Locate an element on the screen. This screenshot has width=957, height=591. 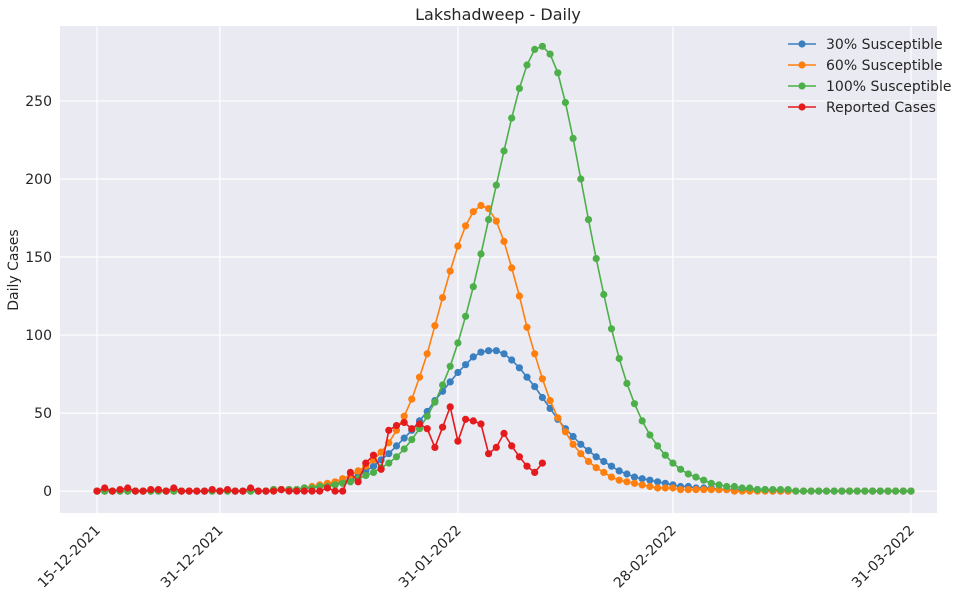
legend-entry: 60% Susceptible is located at coordinates (865, 66).